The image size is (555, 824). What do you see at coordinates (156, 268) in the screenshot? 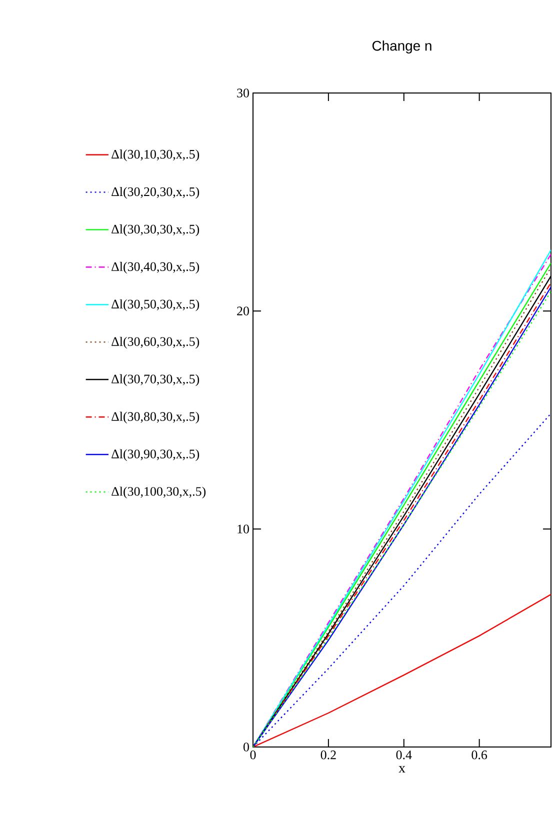
I see `legend-label: Δl(30,40,30,x,.5)` at bounding box center [156, 268].